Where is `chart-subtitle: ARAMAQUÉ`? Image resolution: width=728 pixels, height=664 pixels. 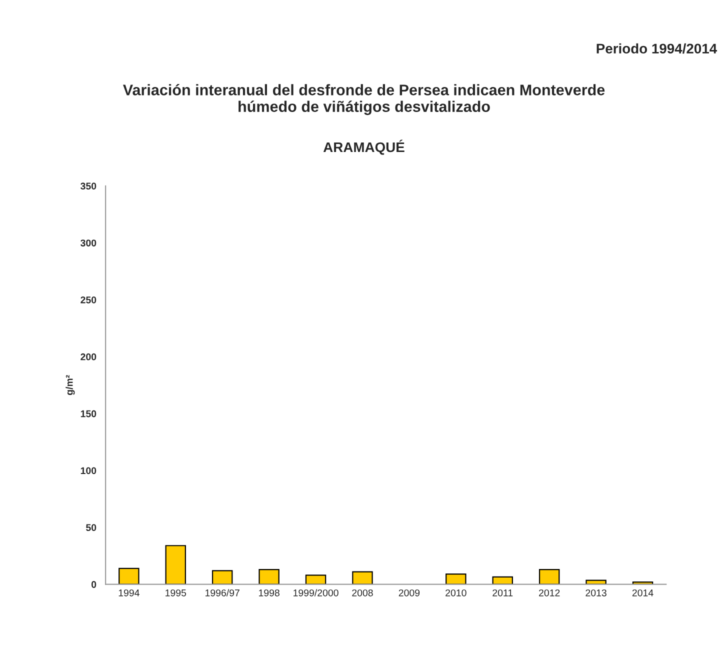
chart-subtitle: ARAMAQUÉ is located at coordinates (363, 147).